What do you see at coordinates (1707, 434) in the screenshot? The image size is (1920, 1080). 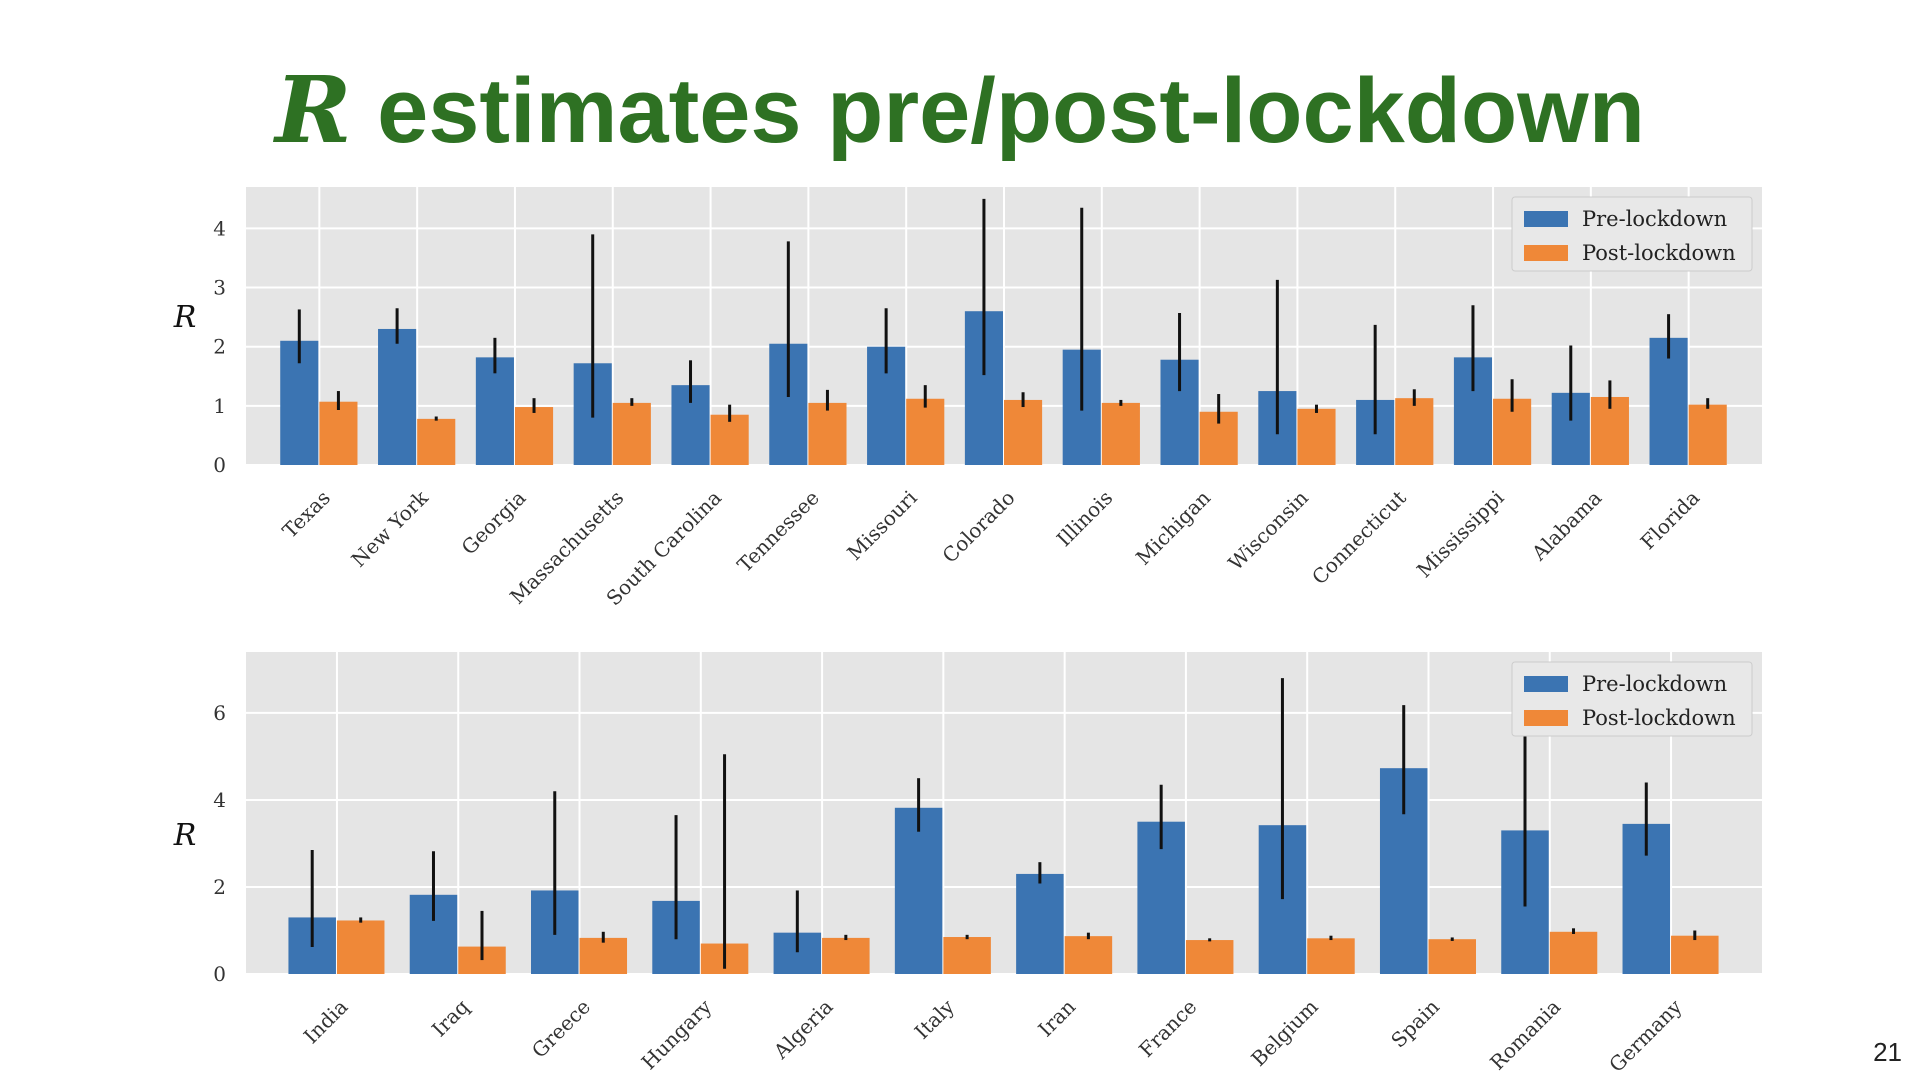 I see `bar-post-florida` at bounding box center [1707, 434].